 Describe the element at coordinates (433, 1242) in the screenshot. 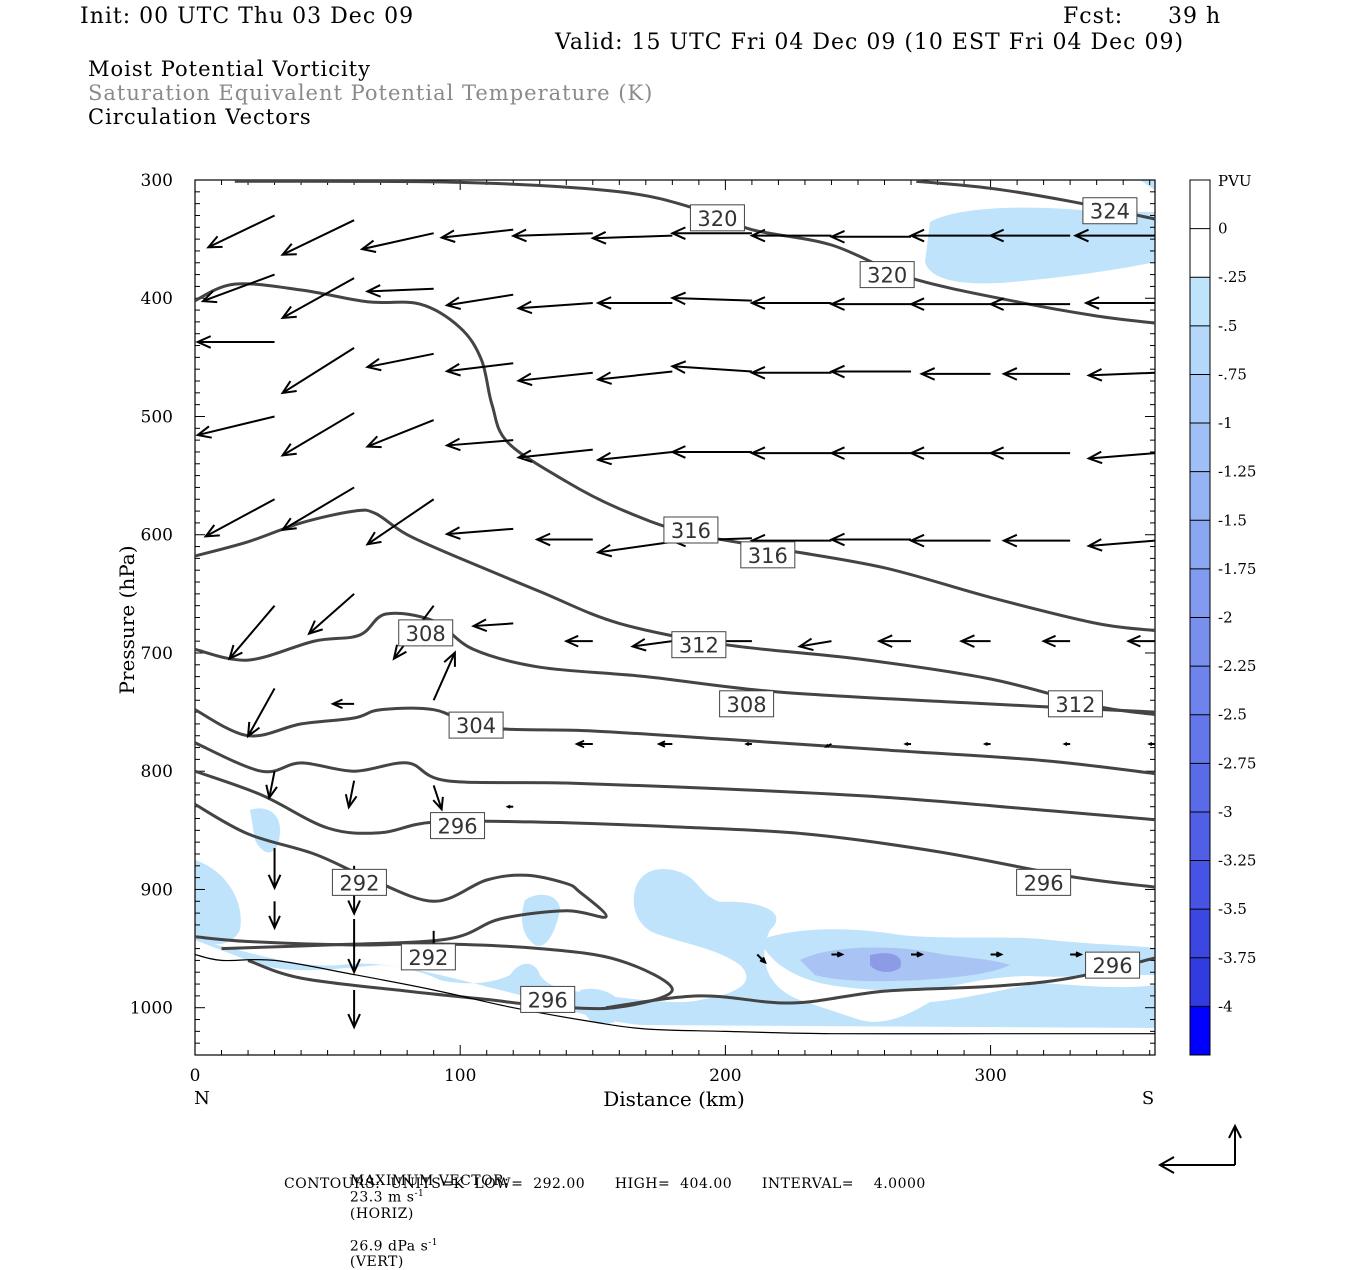

I see `max-vert-exponent: -1` at that location.